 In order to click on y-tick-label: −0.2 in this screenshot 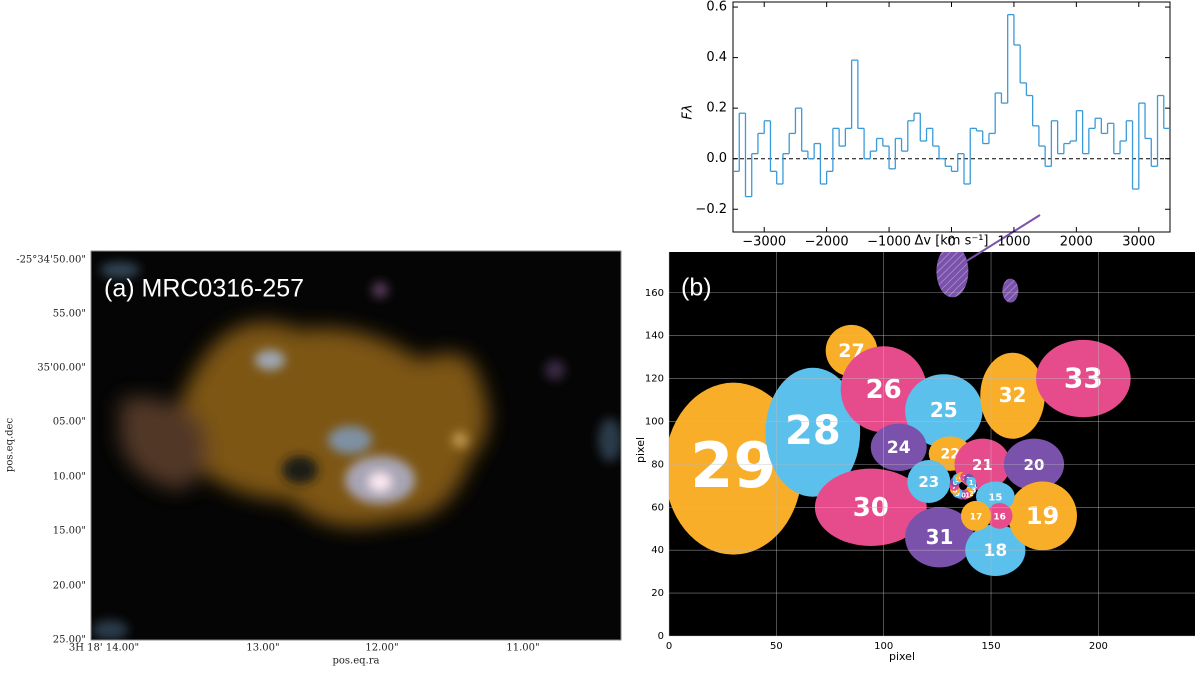, I will do `click(711, 209)`.